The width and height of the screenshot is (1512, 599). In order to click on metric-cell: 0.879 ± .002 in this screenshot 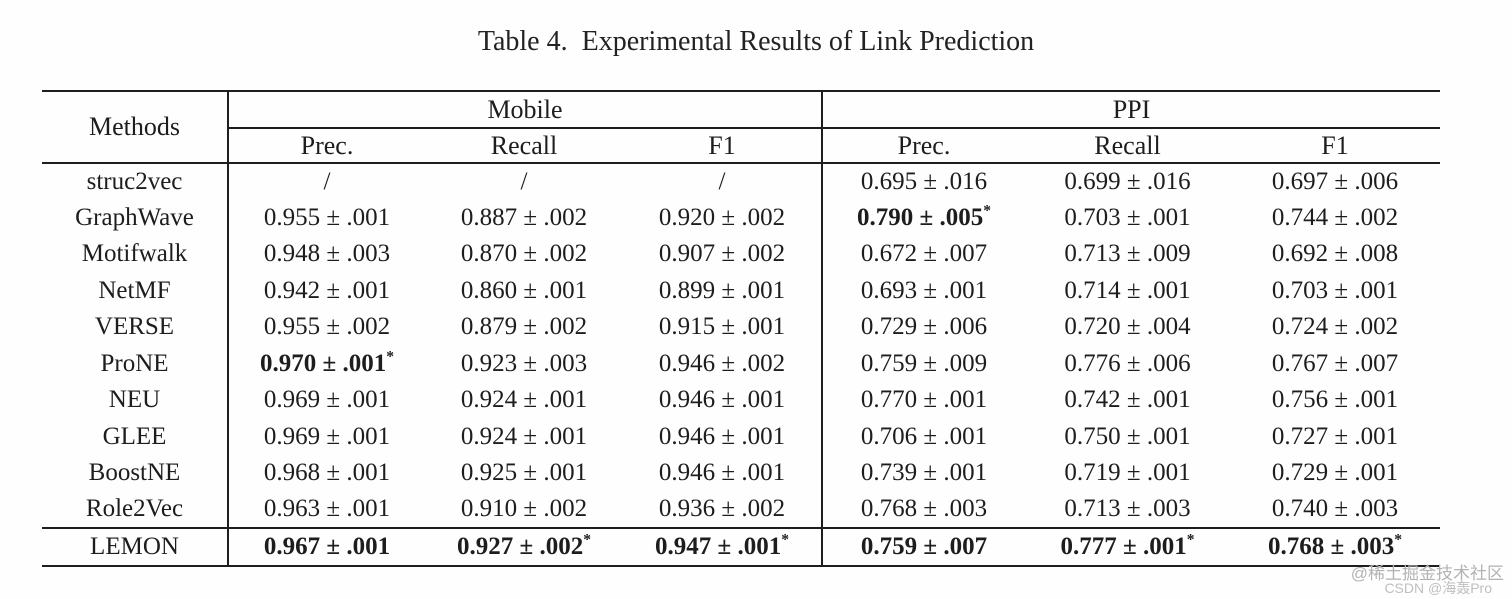, I will do `click(524, 327)`.